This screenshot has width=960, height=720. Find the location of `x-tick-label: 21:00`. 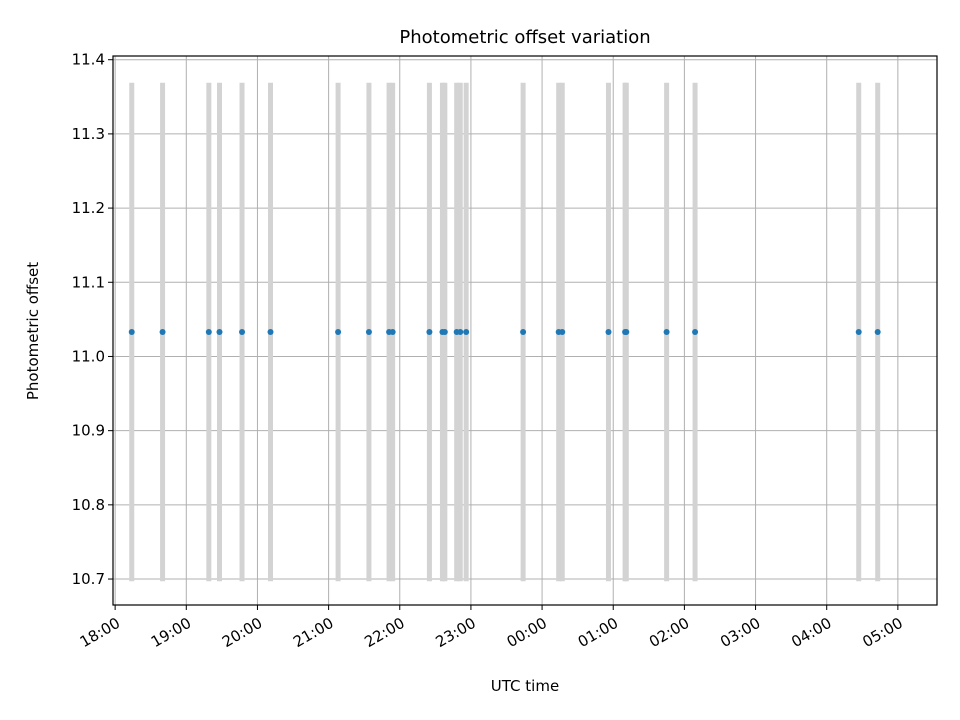

x-tick-label: 21:00 is located at coordinates (313, 632).